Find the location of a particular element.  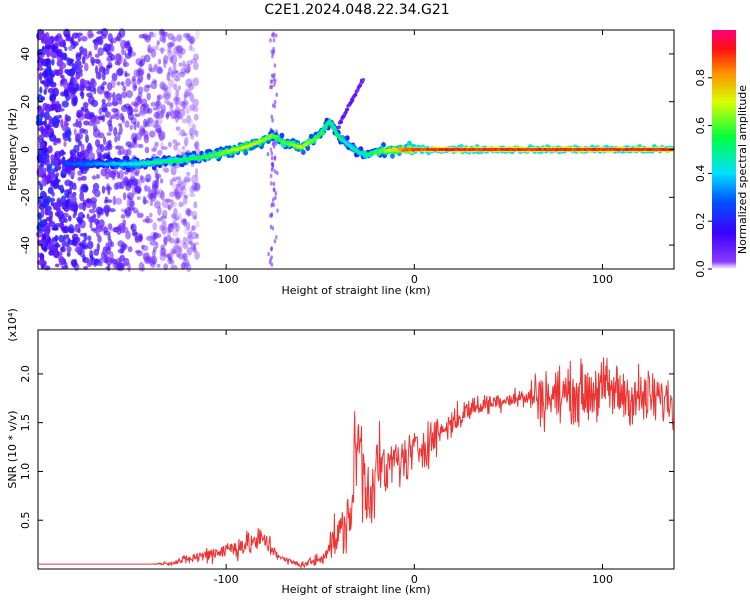

snr-y-axis-label: SNR (10 * v/v) is located at coordinates (12, 449).